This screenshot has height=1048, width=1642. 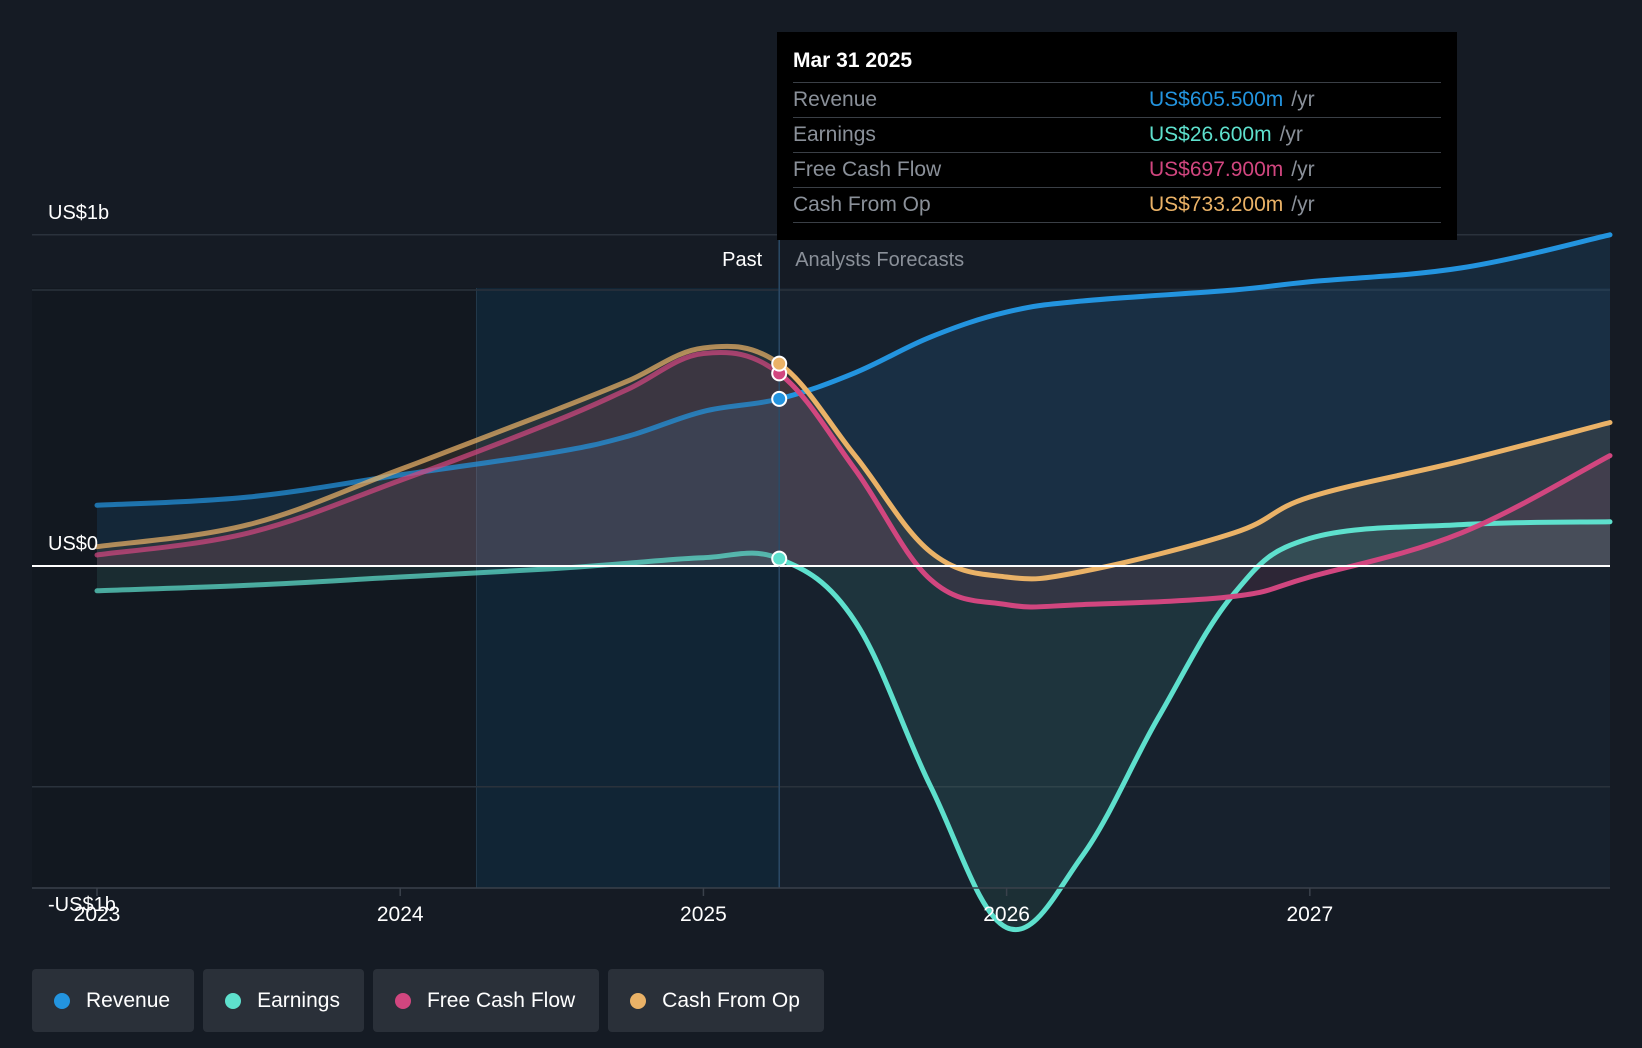 I want to click on x-tick-label: 2026, so click(x=1006, y=914).